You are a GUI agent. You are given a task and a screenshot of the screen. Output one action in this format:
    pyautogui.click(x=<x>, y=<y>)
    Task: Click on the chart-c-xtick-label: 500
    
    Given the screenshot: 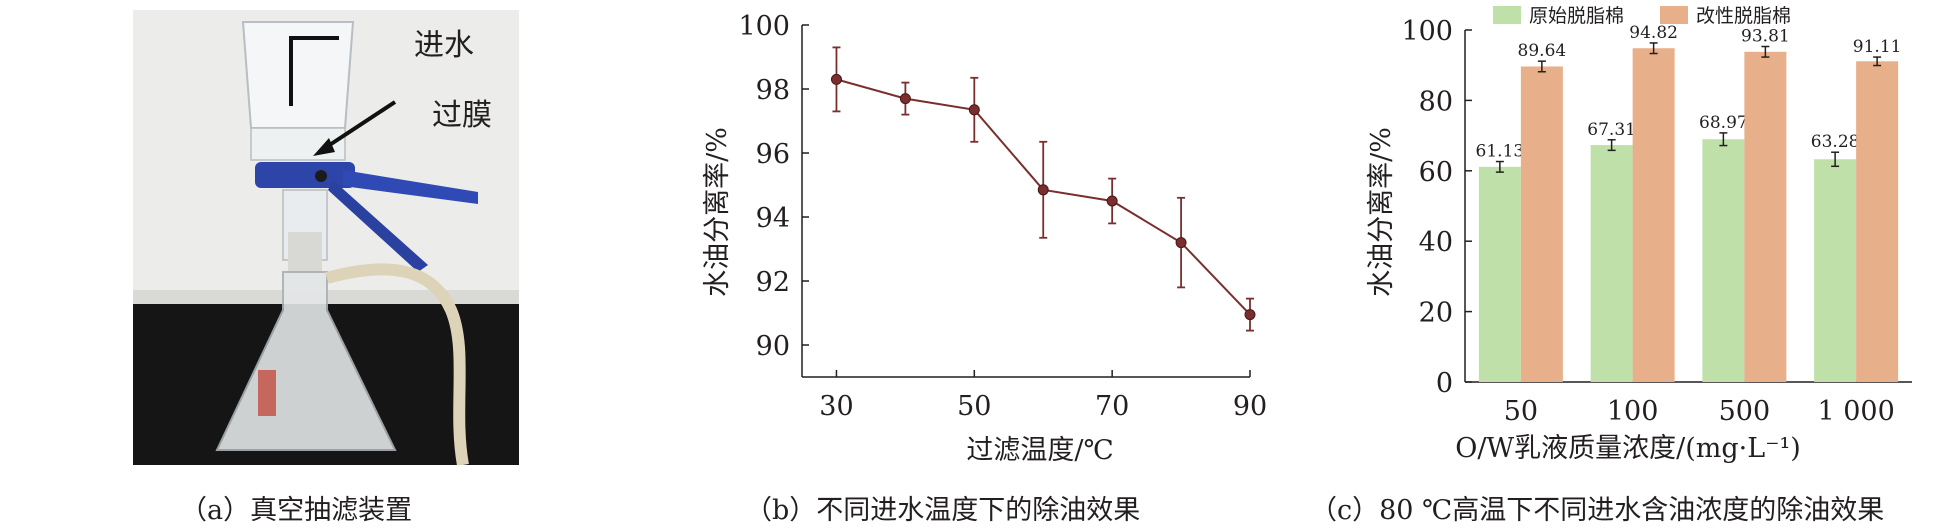 What is the action you would take?
    pyautogui.click(x=1745, y=411)
    